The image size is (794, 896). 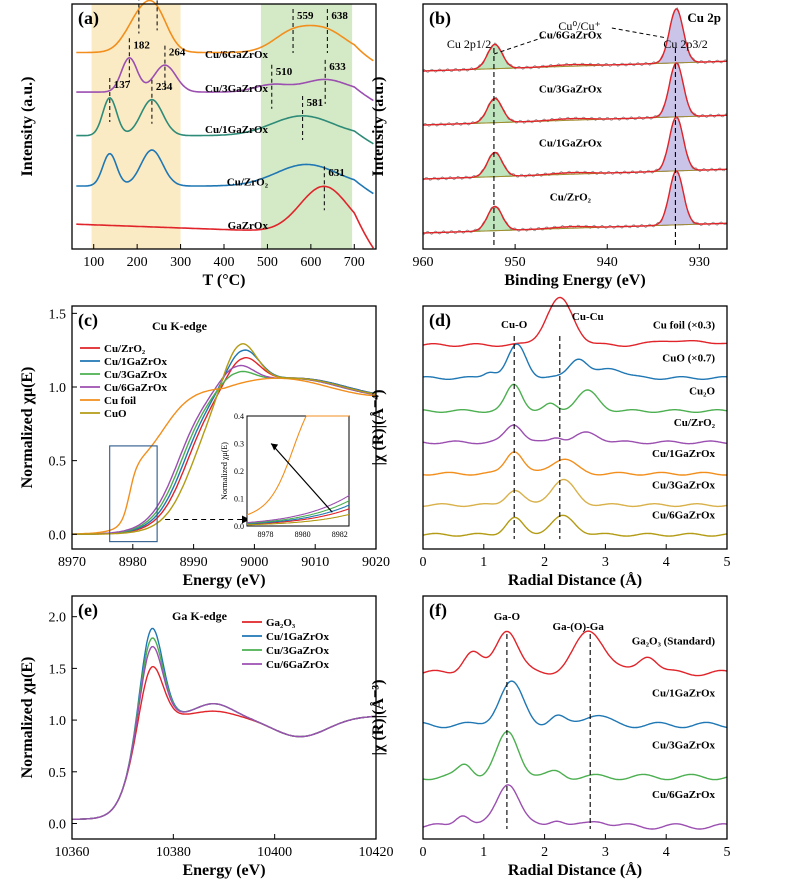 I want to click on x-tick-label: 8990, so click(x=194, y=562).